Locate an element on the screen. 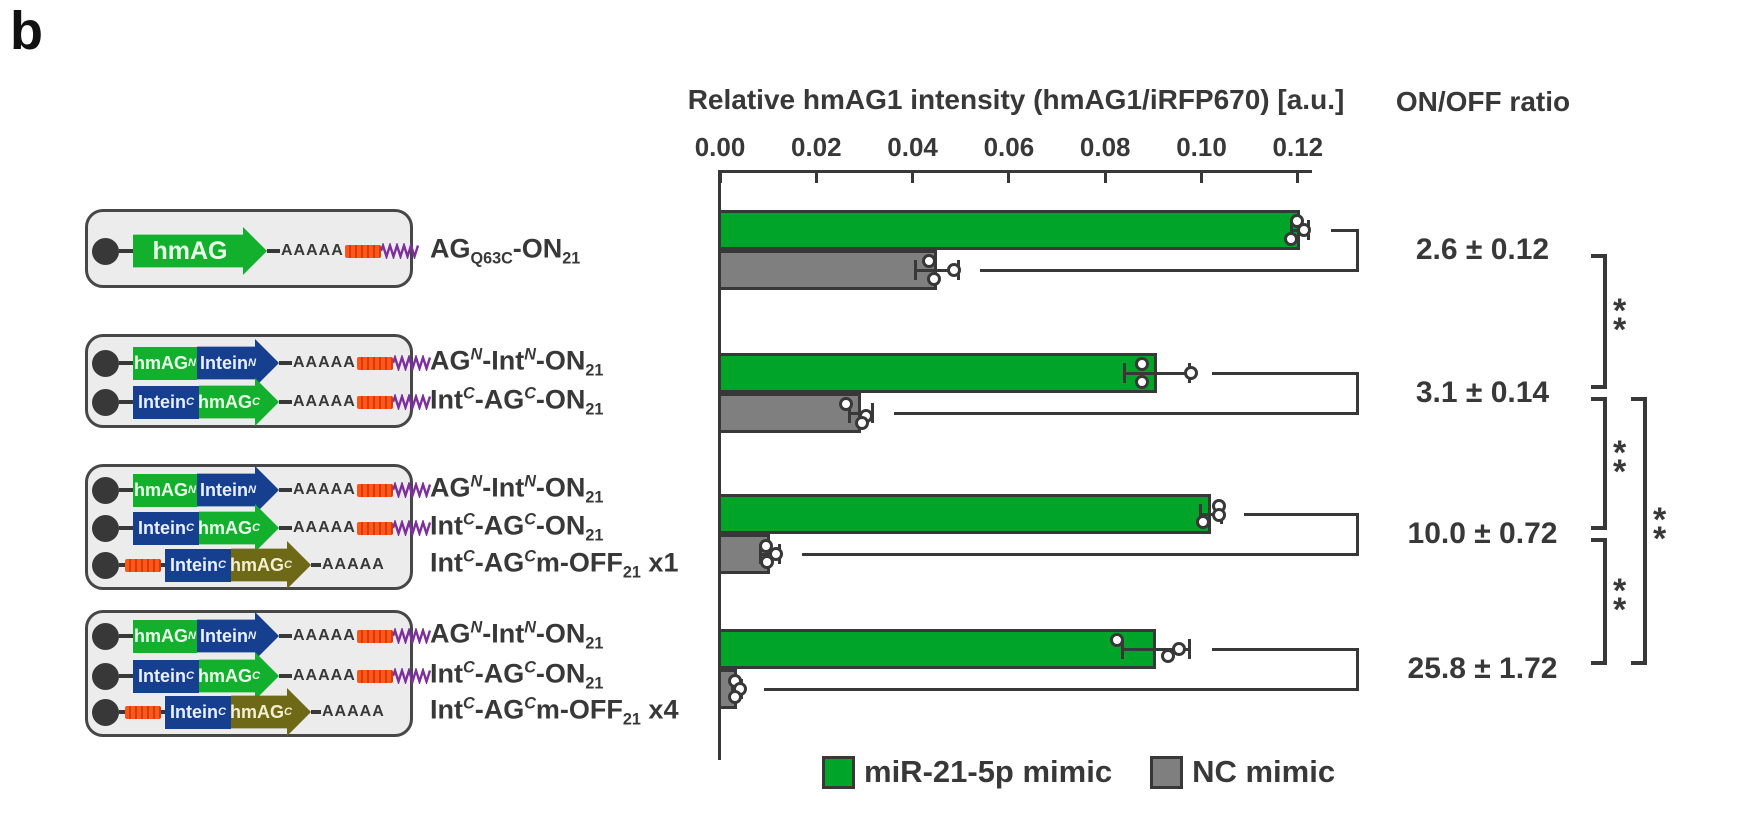 This screenshot has height=830, width=1756. error-bar is located at coordinates (1211, 514).